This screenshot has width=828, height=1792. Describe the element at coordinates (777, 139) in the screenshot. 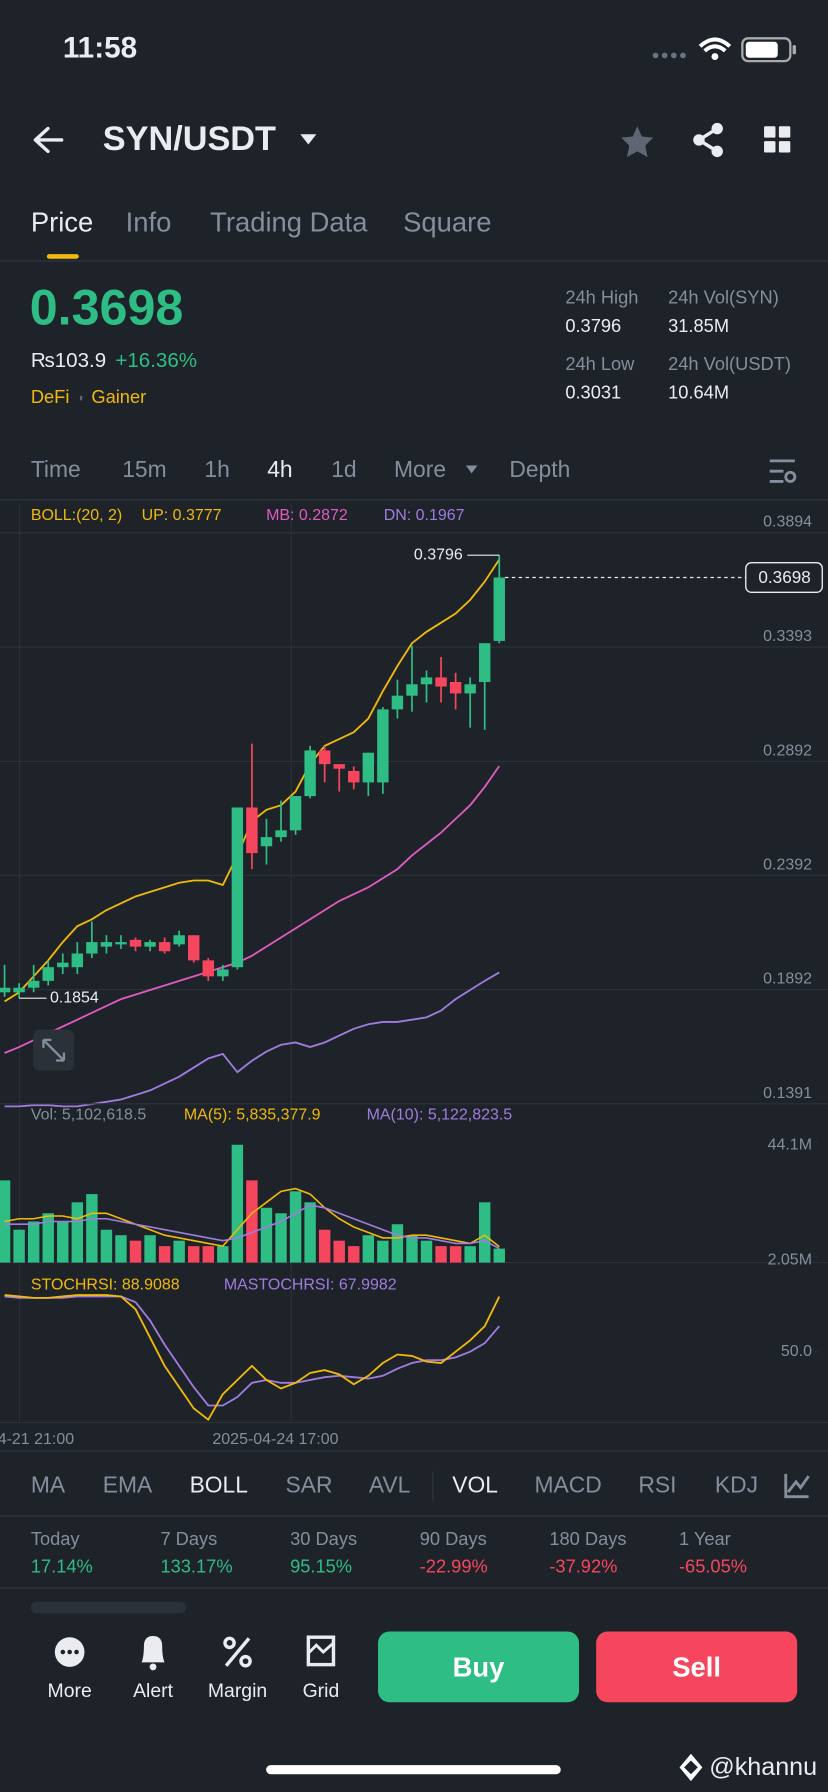

I see `layout-button` at that location.